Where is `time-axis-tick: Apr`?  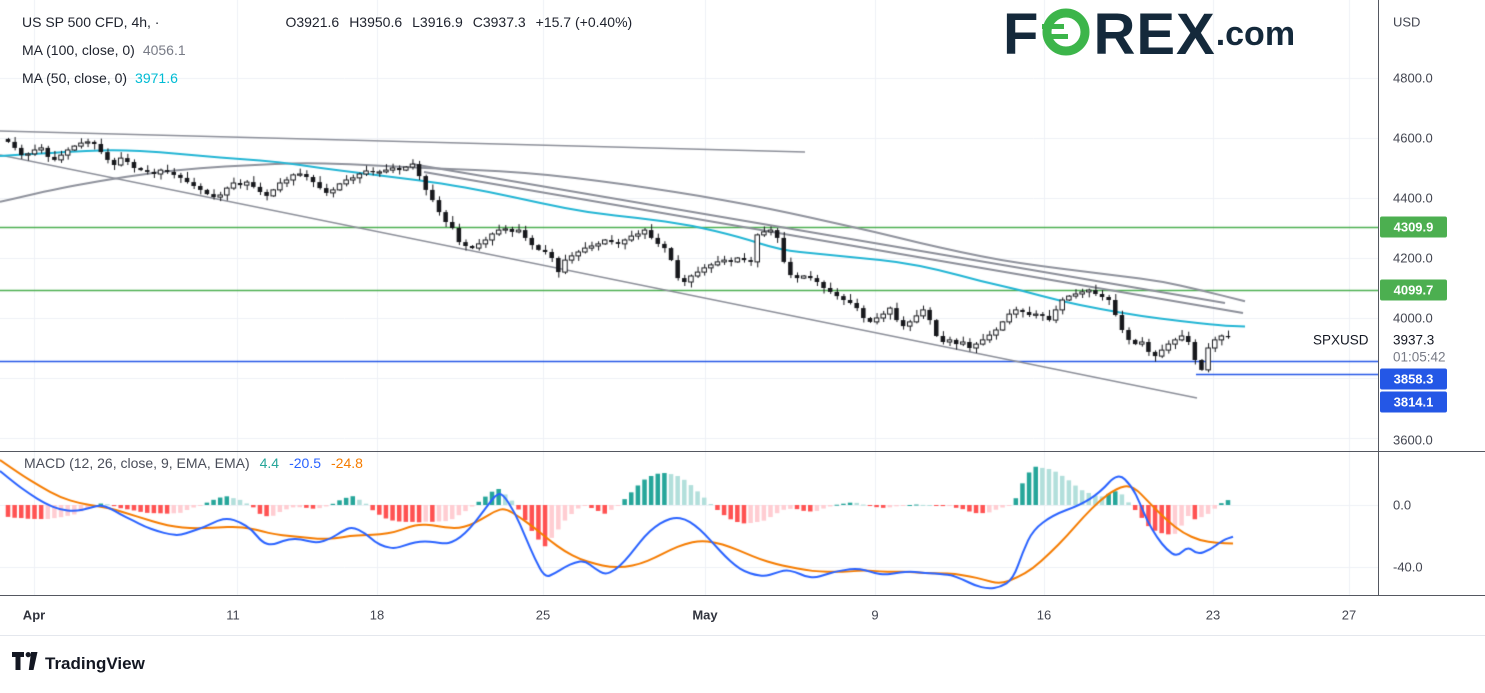 time-axis-tick: Apr is located at coordinates (34, 615).